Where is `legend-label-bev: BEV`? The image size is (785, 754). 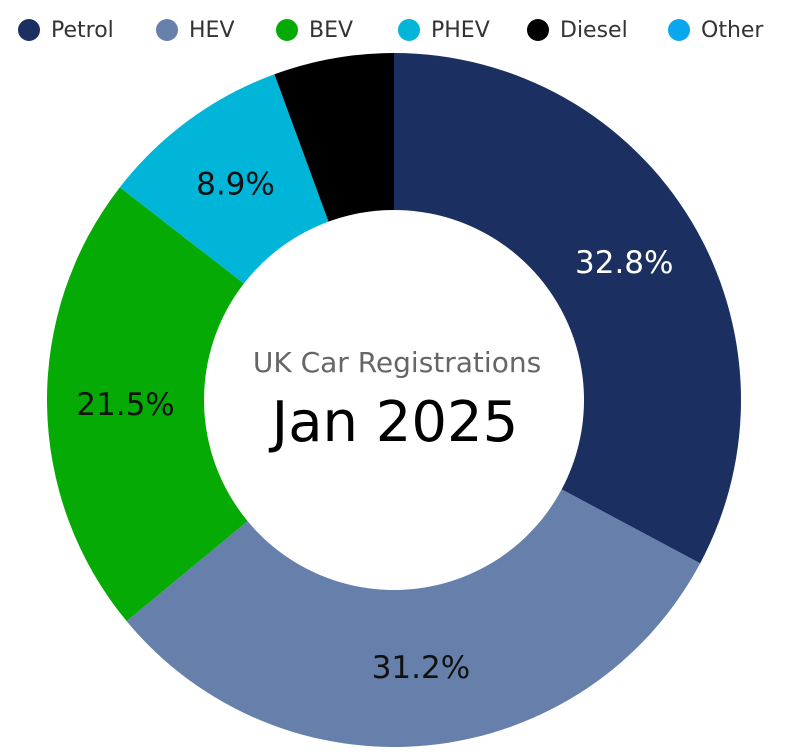
legend-label-bev: BEV is located at coordinates (331, 30).